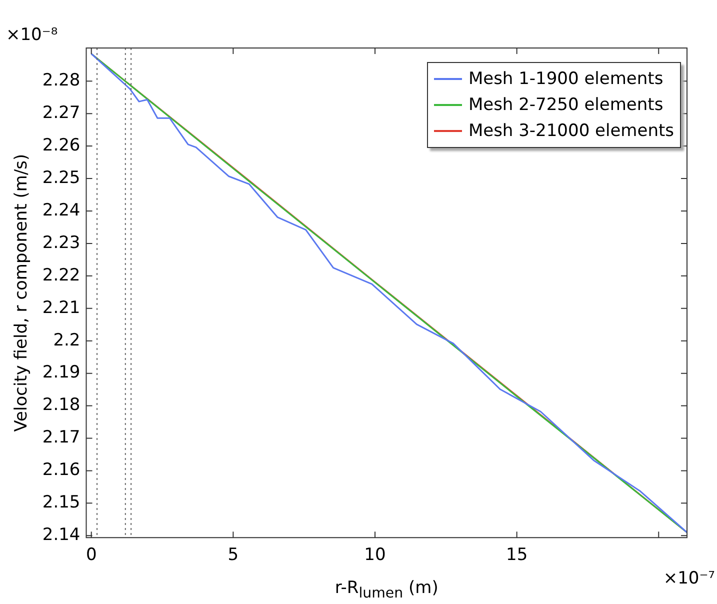  Describe the element at coordinates (386, 590) in the screenshot. I see `x-axis-title: r-R$_{lumen}$ (m)` at that location.